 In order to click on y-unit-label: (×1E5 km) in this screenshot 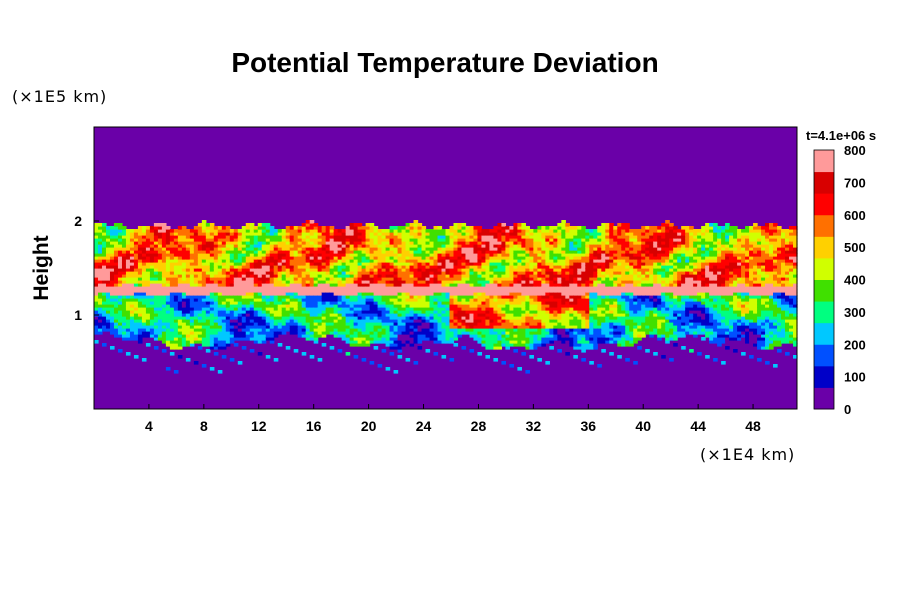, I will do `click(59, 96)`.